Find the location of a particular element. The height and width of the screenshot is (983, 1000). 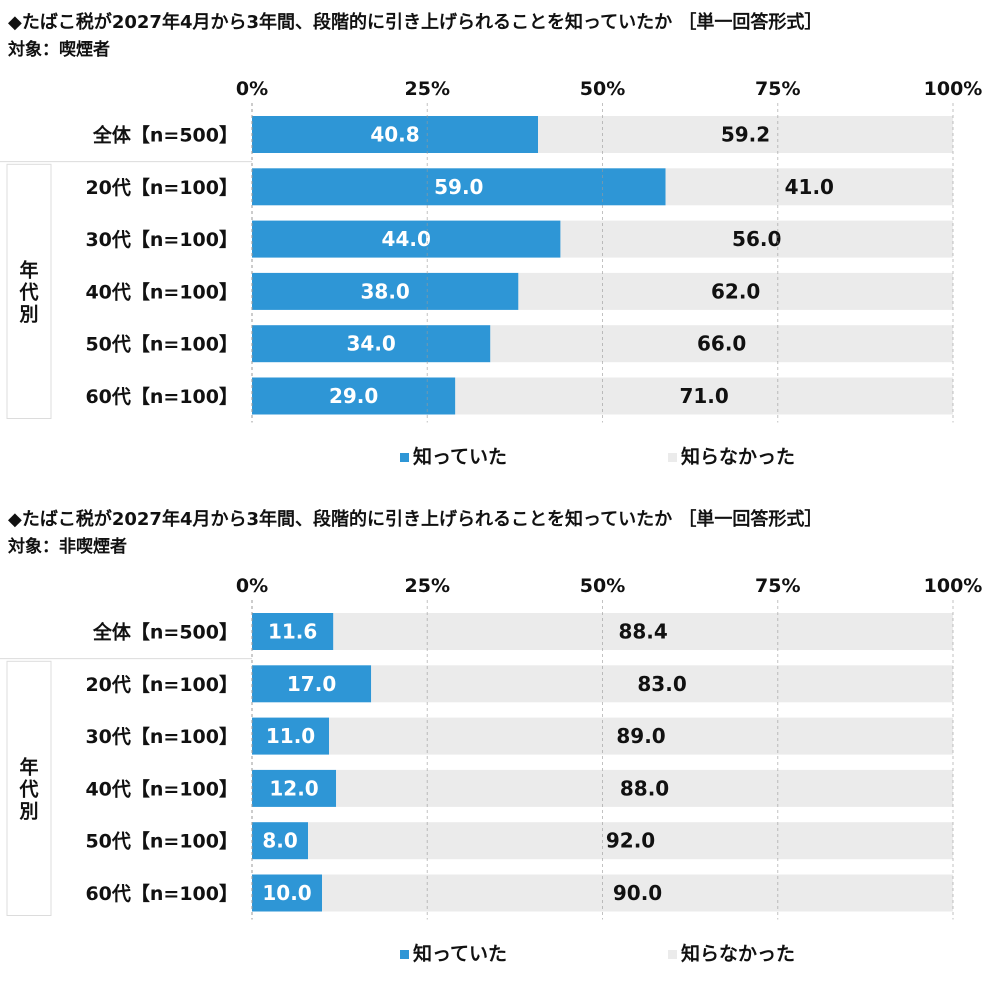

data-label-known: 12.0 is located at coordinates (293, 788).